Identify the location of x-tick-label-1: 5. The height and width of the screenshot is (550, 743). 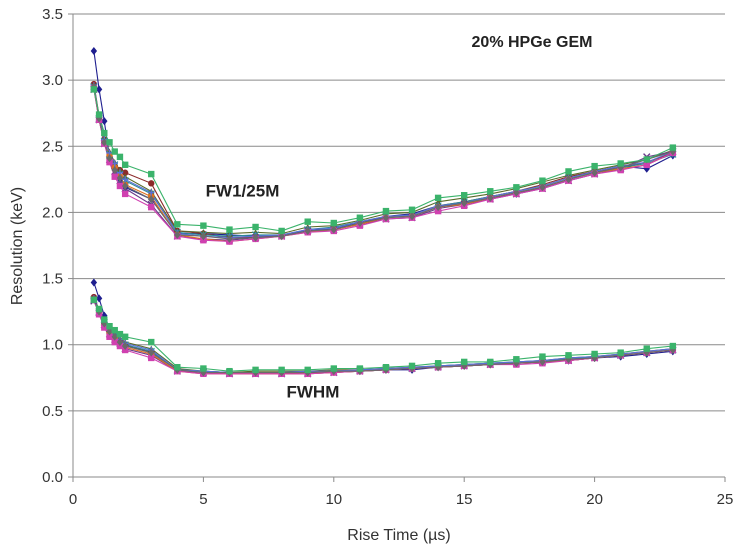
(203, 499).